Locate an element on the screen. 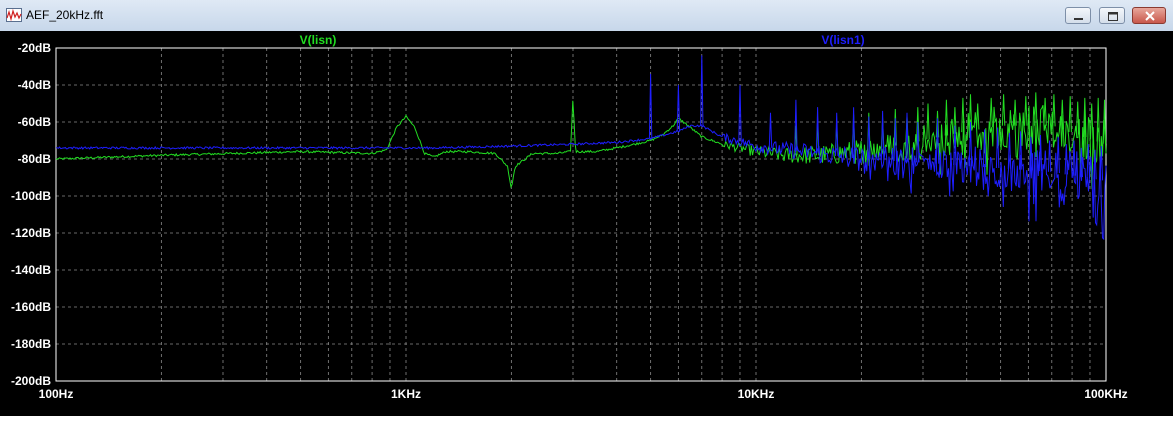 The image size is (1173, 421). title-bar: AEF_20kHz.fft is located at coordinates (586, 16).